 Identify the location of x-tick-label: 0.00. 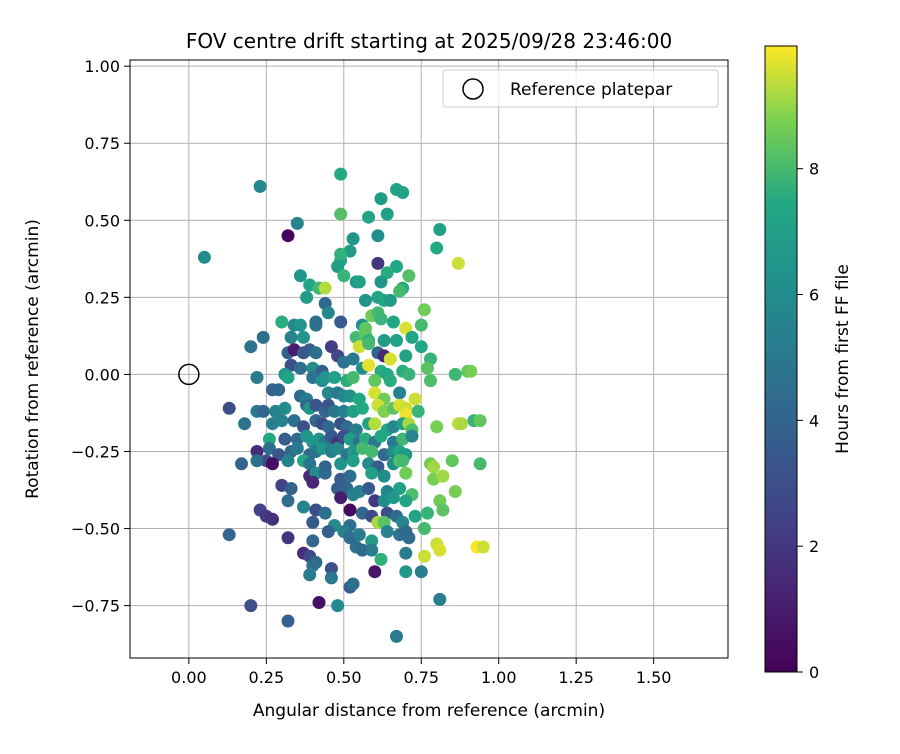
(189, 677).